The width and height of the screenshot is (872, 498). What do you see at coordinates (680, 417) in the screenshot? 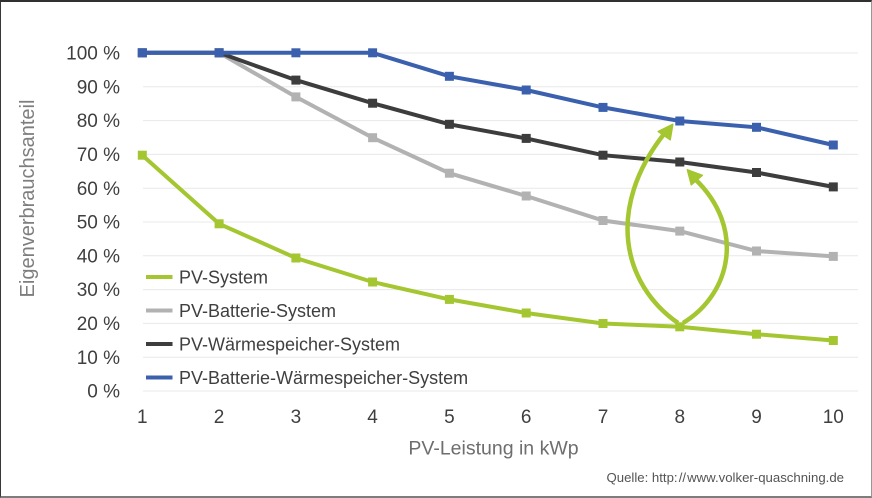
I see `svg-text: 8` at bounding box center [680, 417].